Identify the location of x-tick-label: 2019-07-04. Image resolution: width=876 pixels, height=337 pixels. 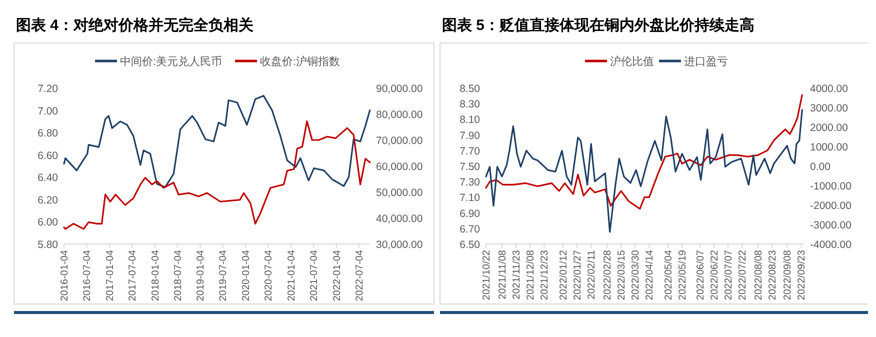
(224, 276).